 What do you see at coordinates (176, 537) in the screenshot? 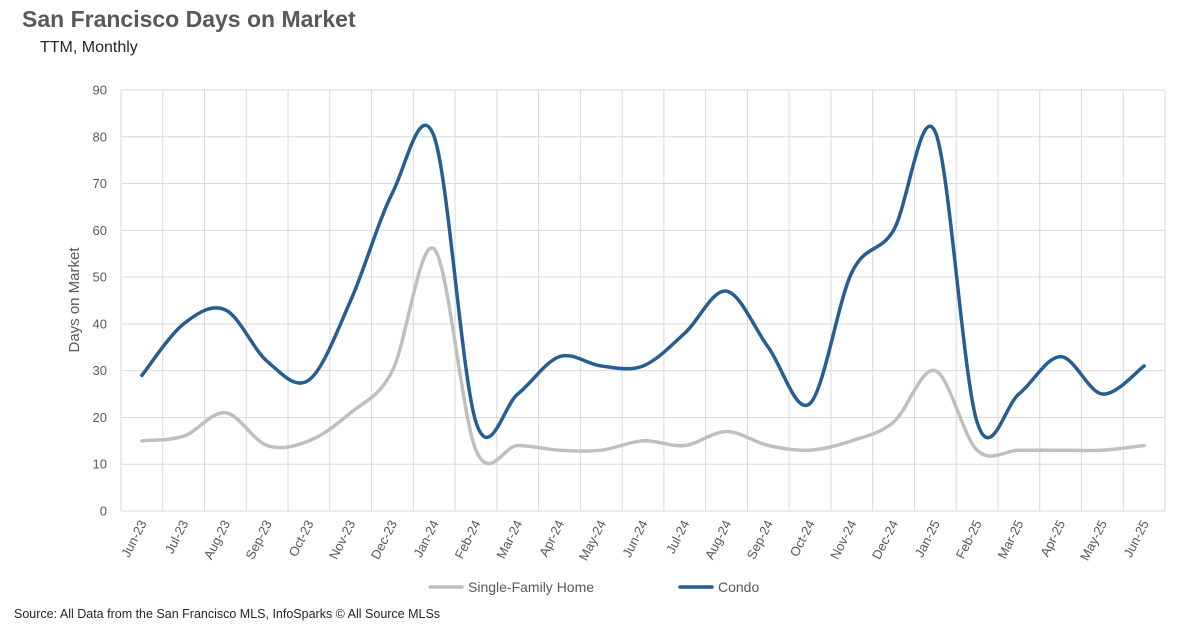
I see `x-tick-label: Jul-23` at bounding box center [176, 537].